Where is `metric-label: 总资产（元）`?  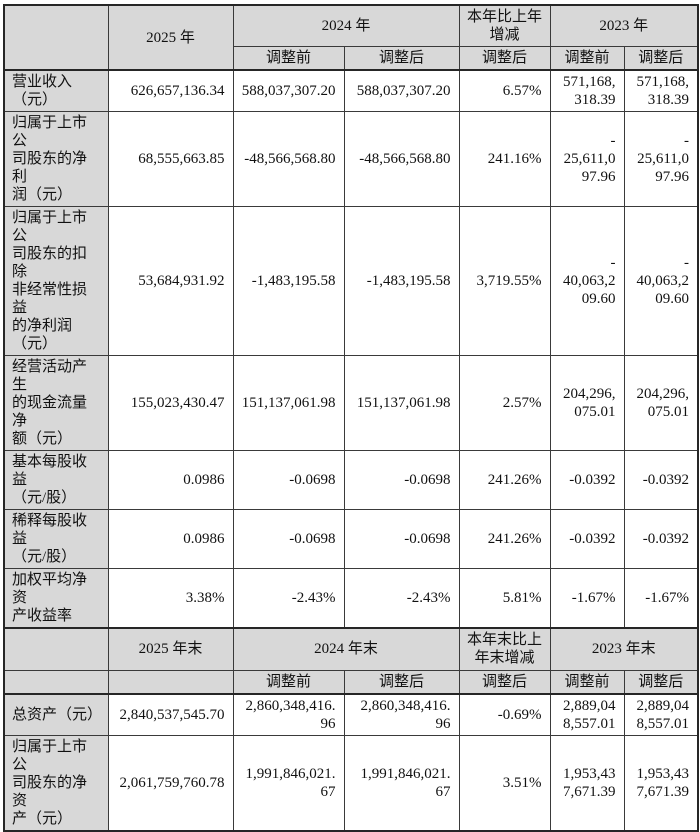 metric-label: 总资产（元） is located at coordinates (56, 714).